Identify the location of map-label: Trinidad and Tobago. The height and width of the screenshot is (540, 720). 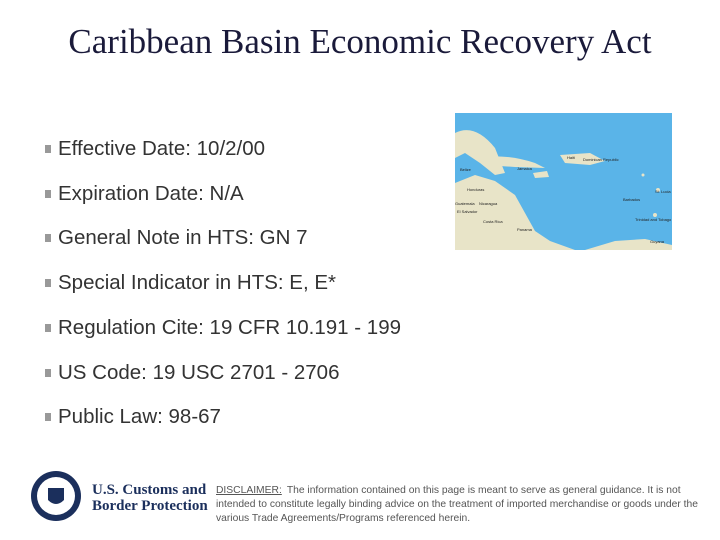
(653, 219).